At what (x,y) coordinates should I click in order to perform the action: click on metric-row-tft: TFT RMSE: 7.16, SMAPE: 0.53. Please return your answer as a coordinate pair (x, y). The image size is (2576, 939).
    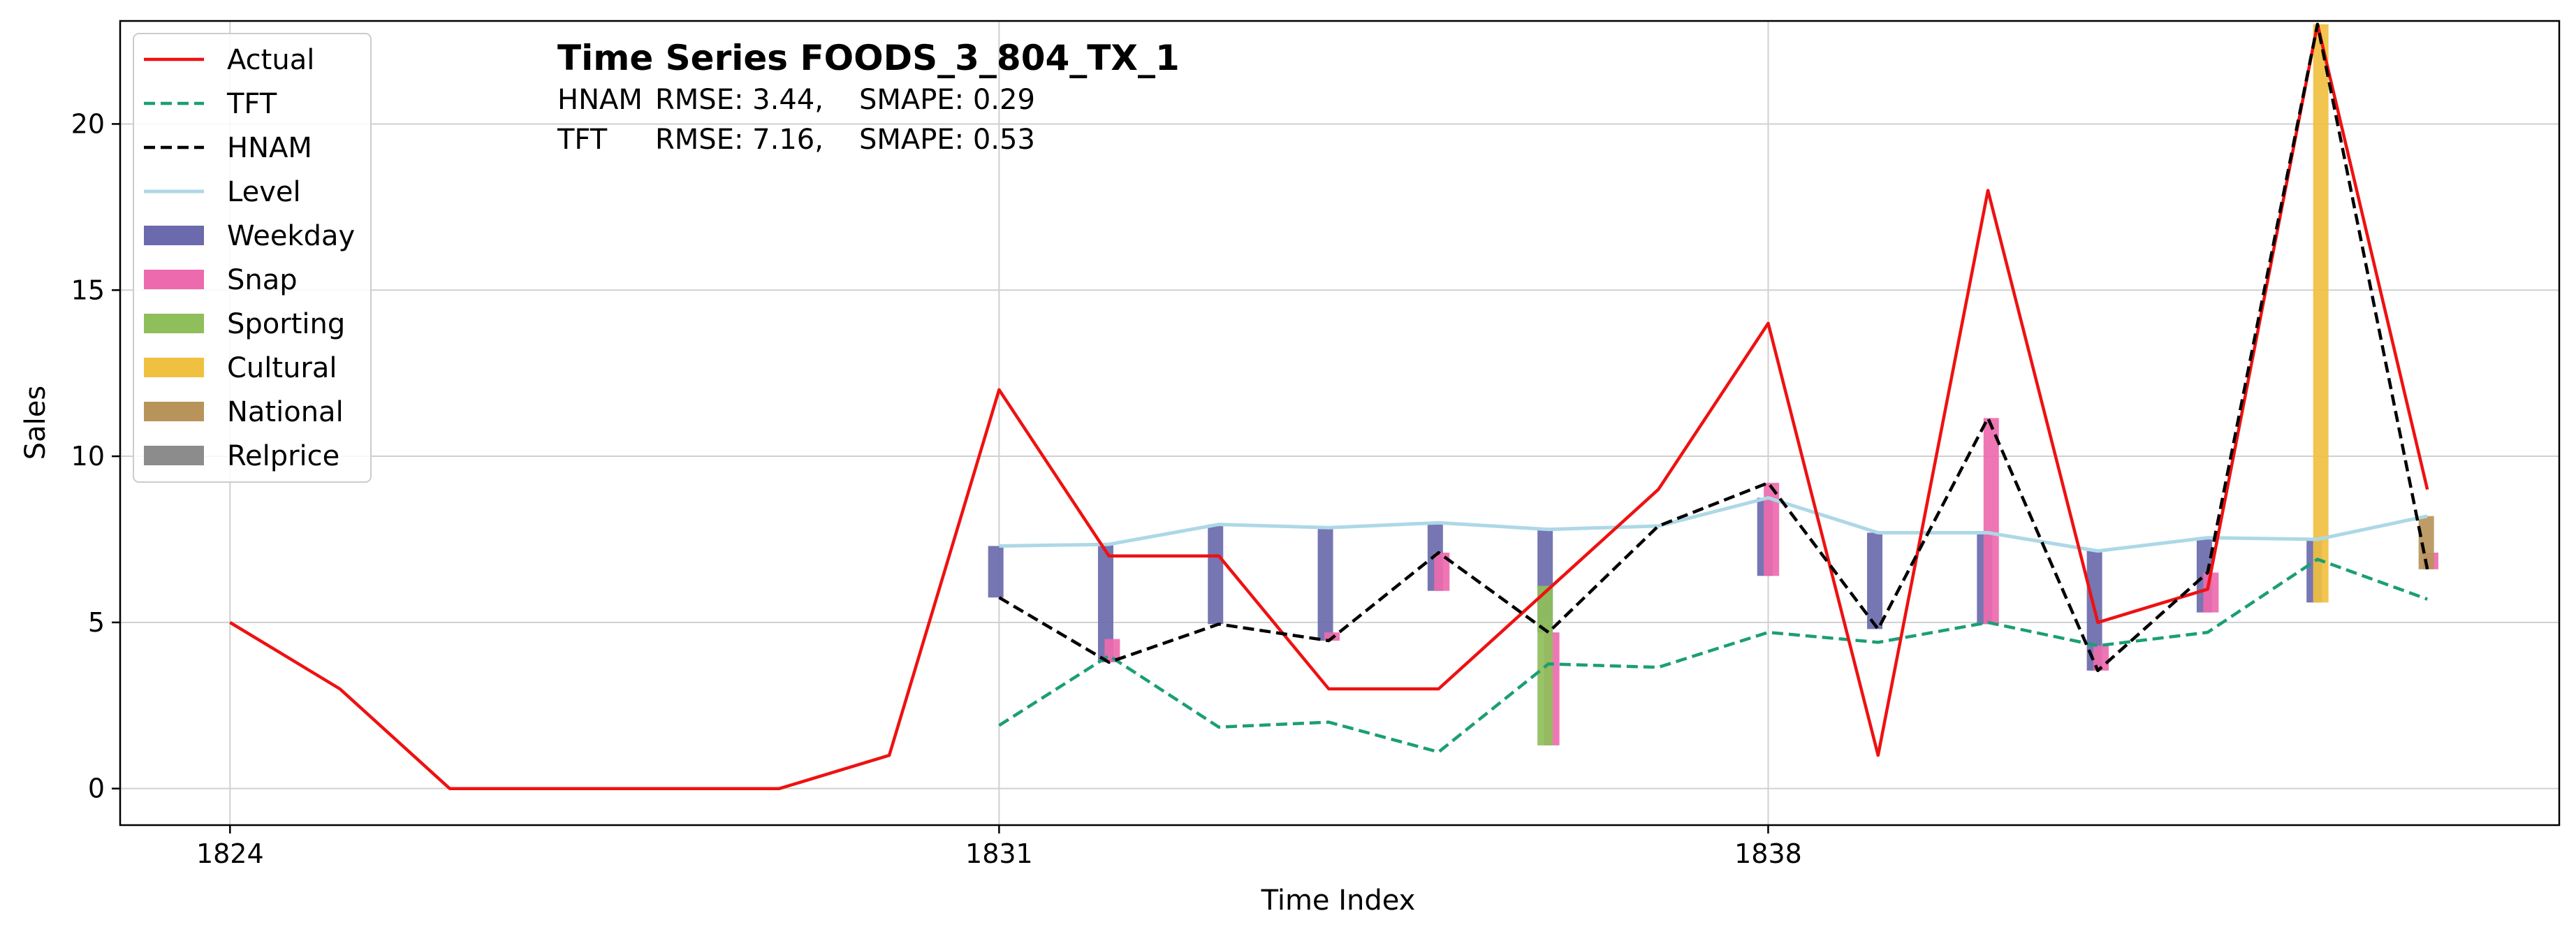
    Looking at the image, I should click on (796, 140).